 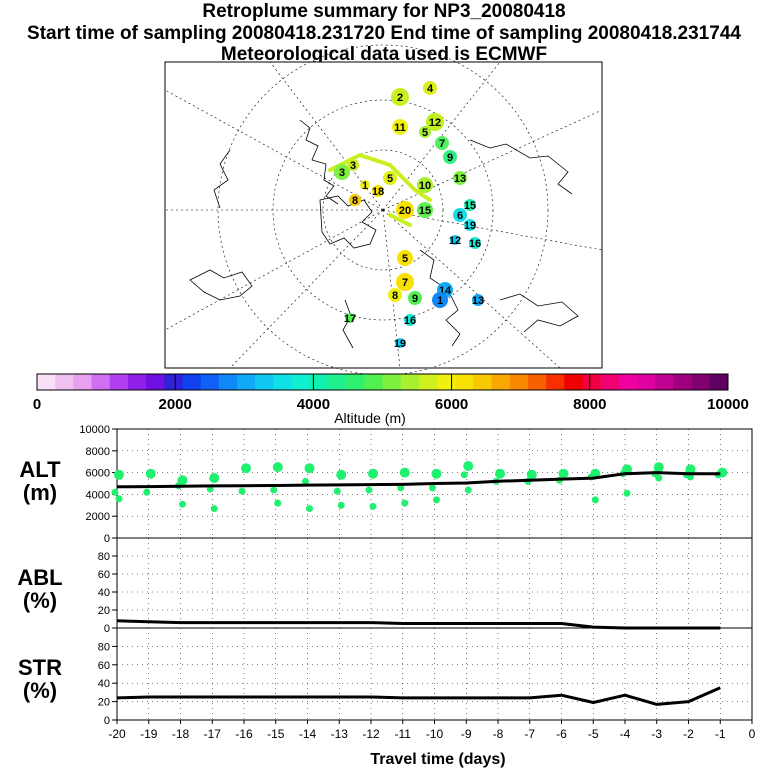 I want to click on map-day-label: 16, so click(x=410, y=321).